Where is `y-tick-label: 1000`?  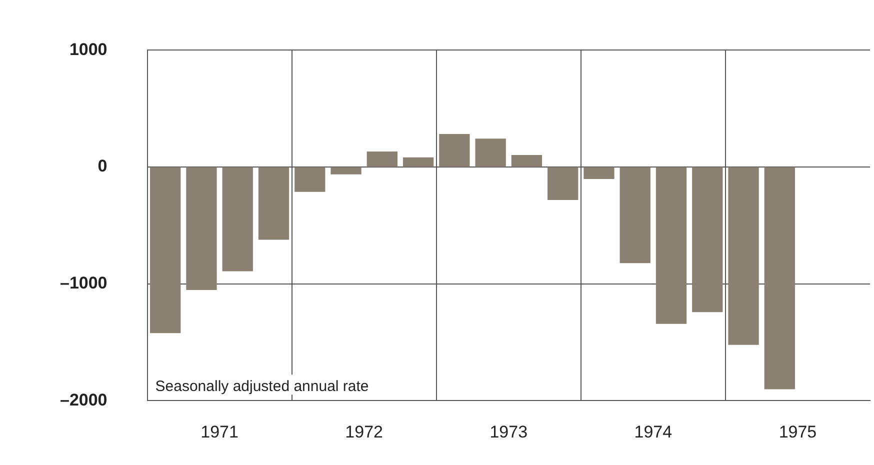
y-tick-label: 1000 is located at coordinates (88, 49).